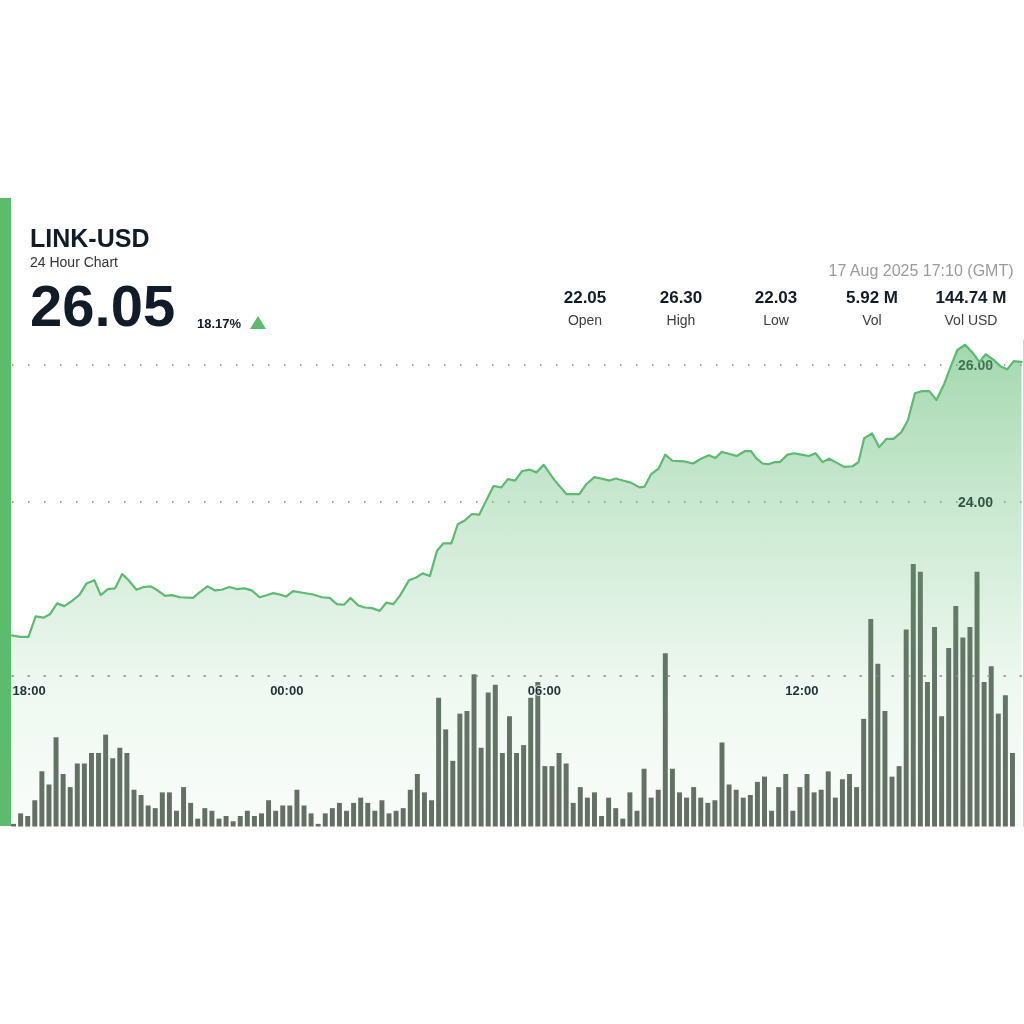 The image size is (1024, 1024). What do you see at coordinates (29, 690) in the screenshot?
I see `x-tick-label: 18:00` at bounding box center [29, 690].